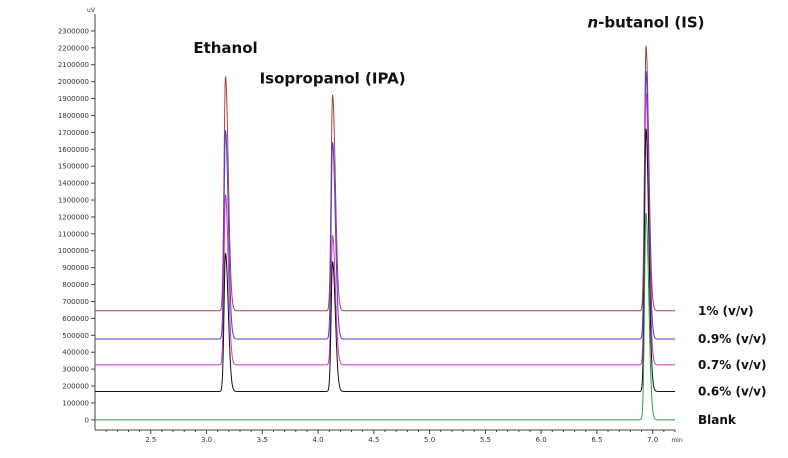 This screenshot has height=458, width=788. I want to click on y-tick-label: 0, so click(87, 420).